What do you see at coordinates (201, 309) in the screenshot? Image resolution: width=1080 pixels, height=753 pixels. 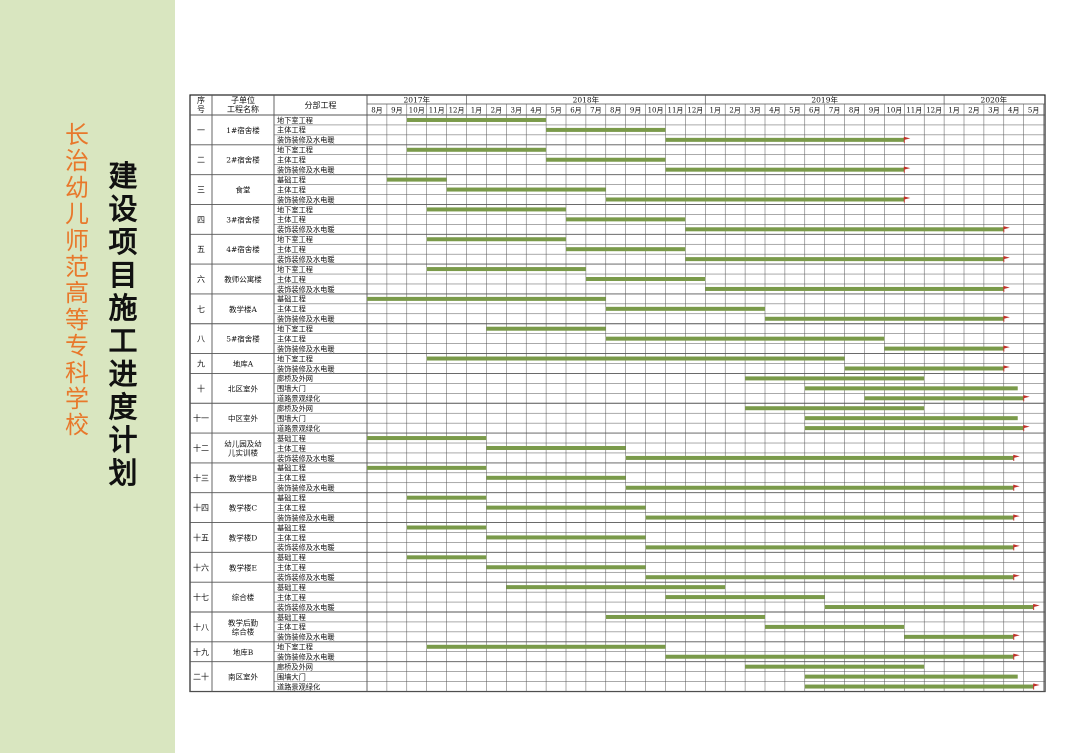 I see `project-seq: 七` at bounding box center [201, 309].